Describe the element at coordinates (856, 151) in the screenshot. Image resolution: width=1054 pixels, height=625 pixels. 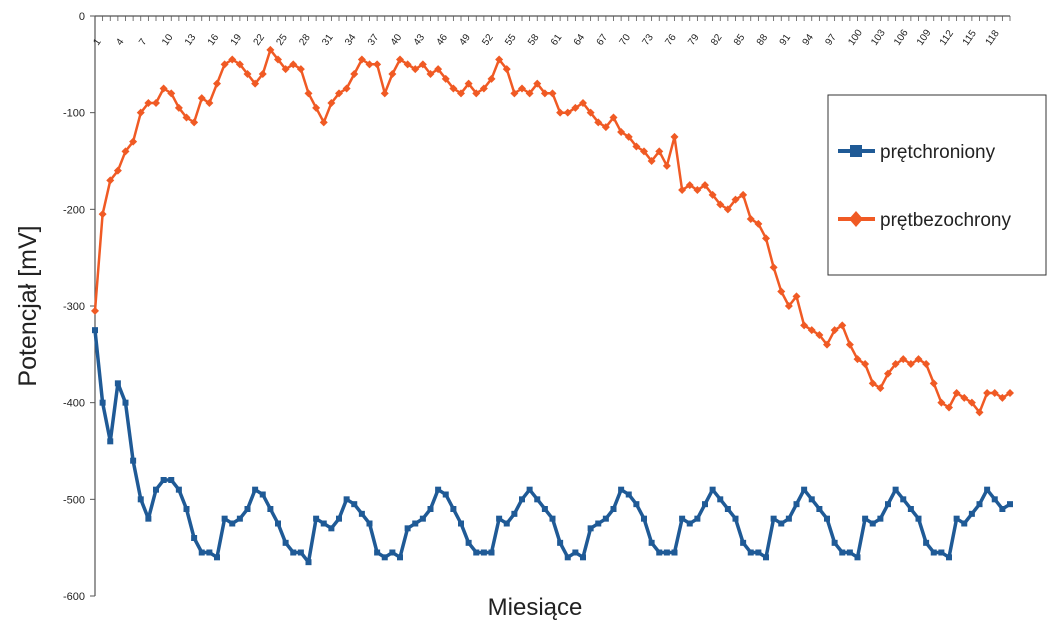
I see `legend-marker-square` at that location.